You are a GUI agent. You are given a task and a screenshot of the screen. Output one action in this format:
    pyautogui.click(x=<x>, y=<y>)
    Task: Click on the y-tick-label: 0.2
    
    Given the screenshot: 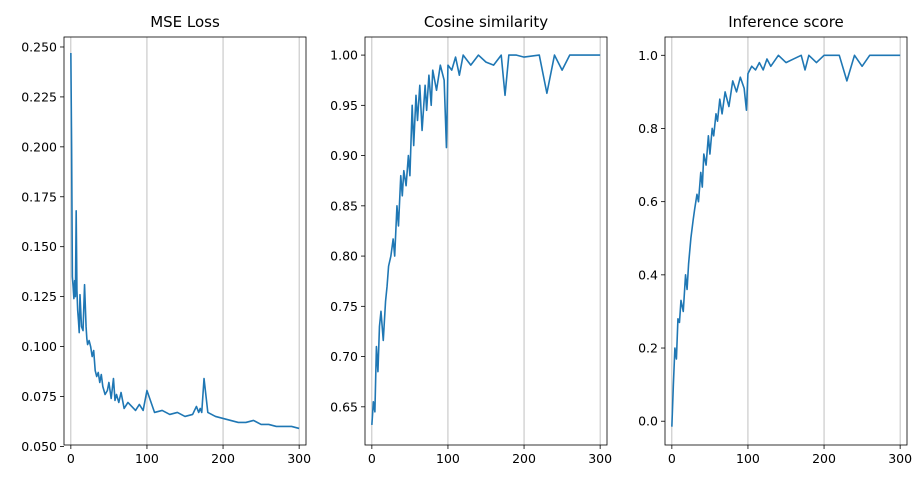 What is the action you would take?
    pyautogui.click(x=648, y=348)
    